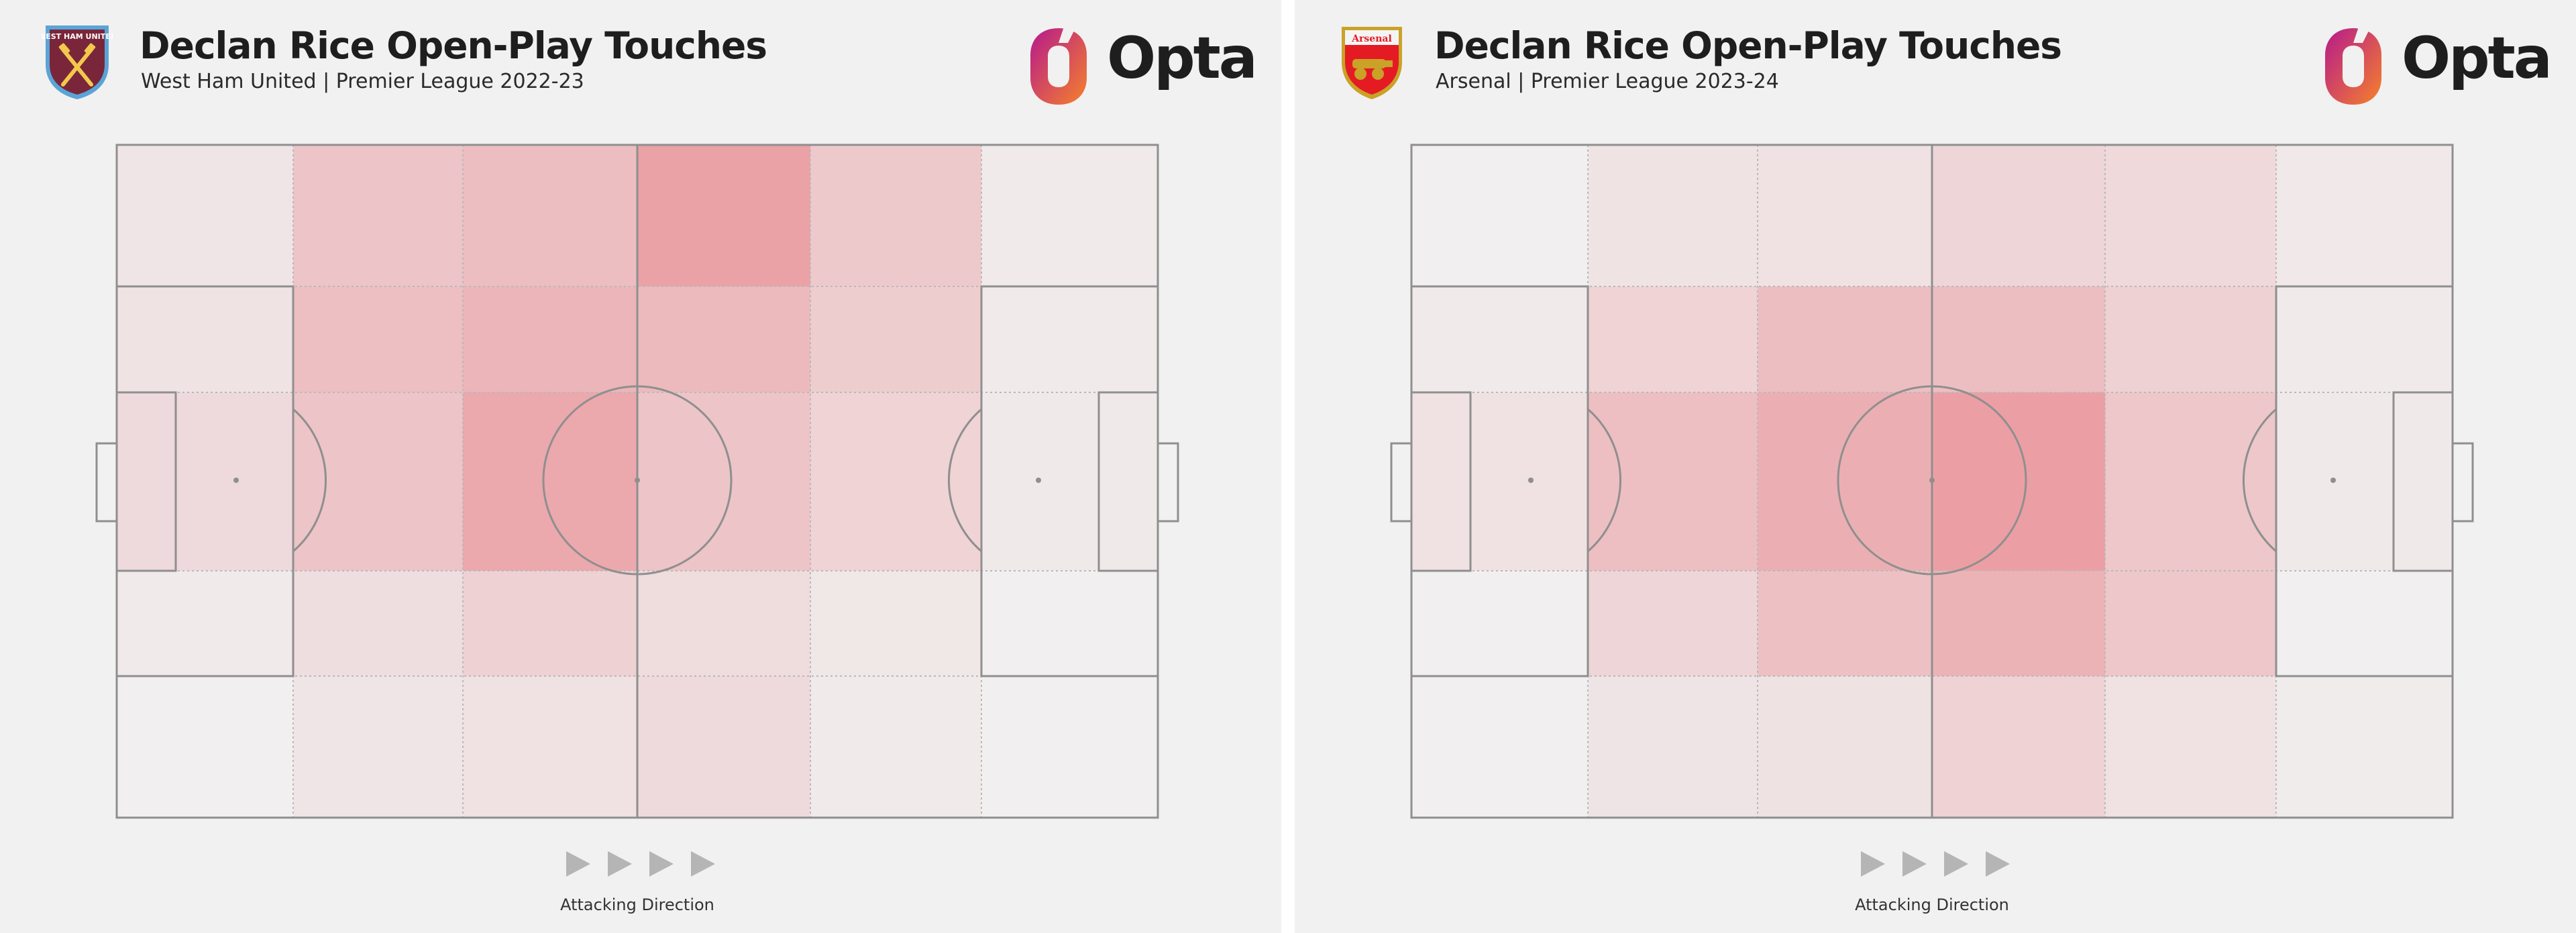  What do you see at coordinates (1607, 81) in the screenshot?
I see `chart-subtitle: Arsenal | Premier League 2023-24` at bounding box center [1607, 81].